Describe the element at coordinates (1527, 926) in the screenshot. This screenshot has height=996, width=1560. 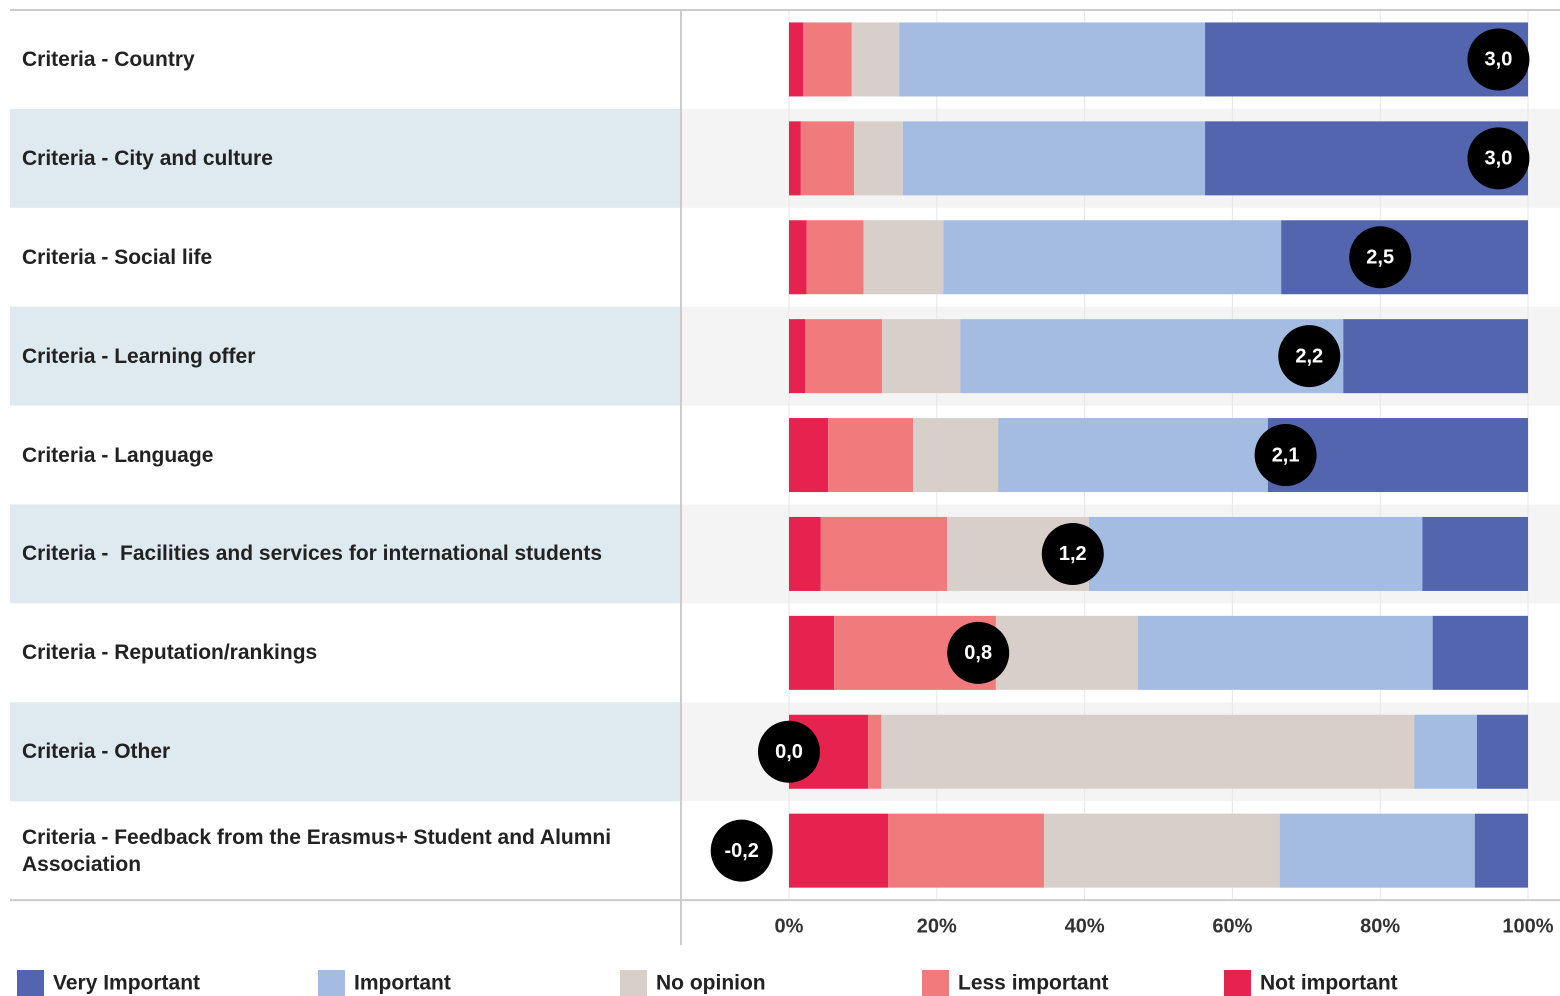
I see `x-tick-label: 100%` at that location.